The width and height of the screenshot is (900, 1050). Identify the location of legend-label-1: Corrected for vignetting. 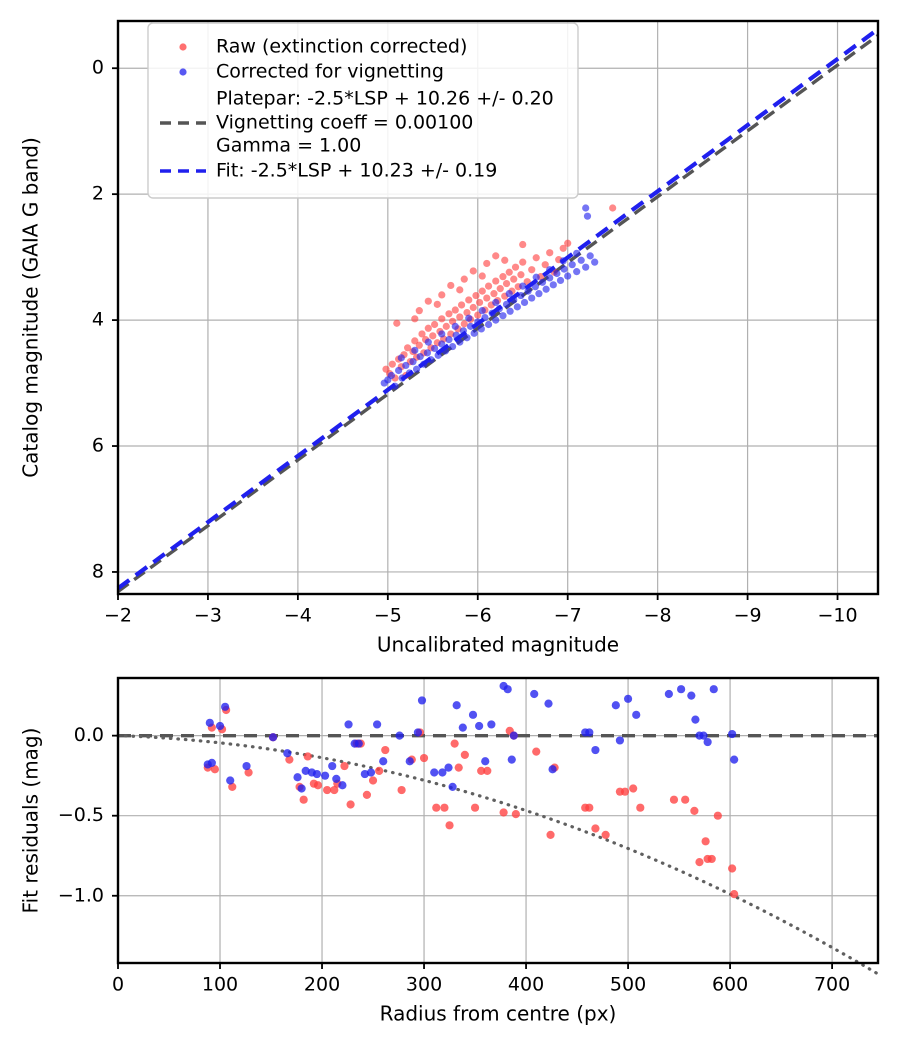
(330, 72).